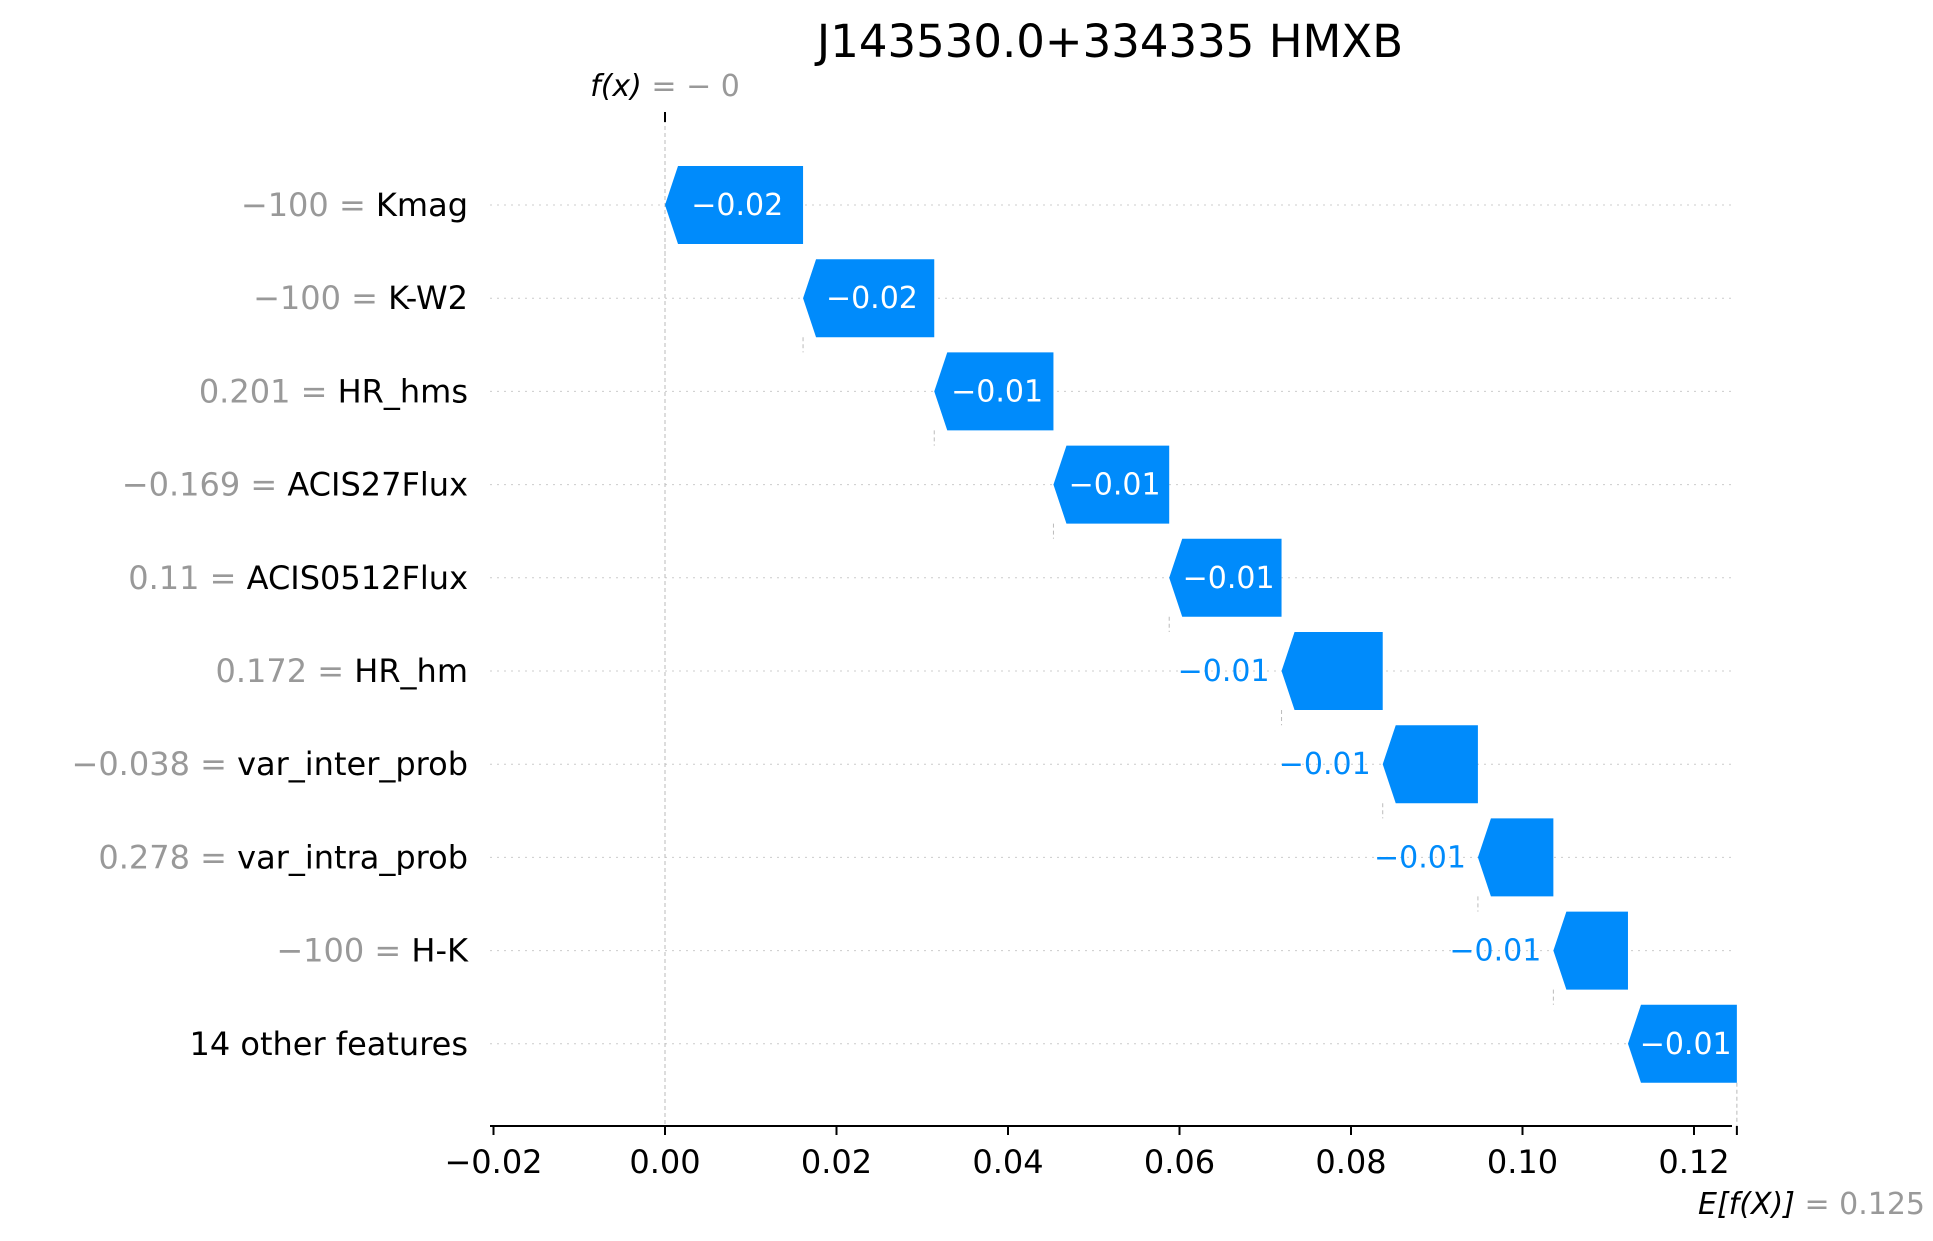 The width and height of the screenshot is (1933, 1241). I want to click on feature-name: 14 other features, so click(328, 1044).